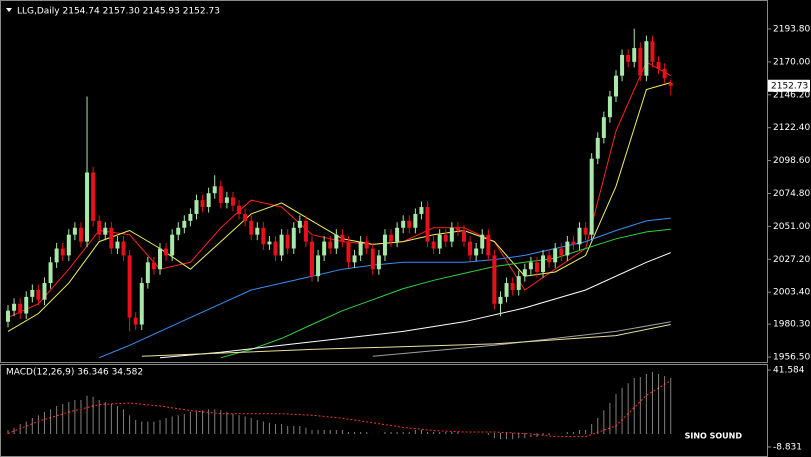 The image size is (811, 457). What do you see at coordinates (9, 10) in the screenshot?
I see `menu-arrow` at bounding box center [9, 10].